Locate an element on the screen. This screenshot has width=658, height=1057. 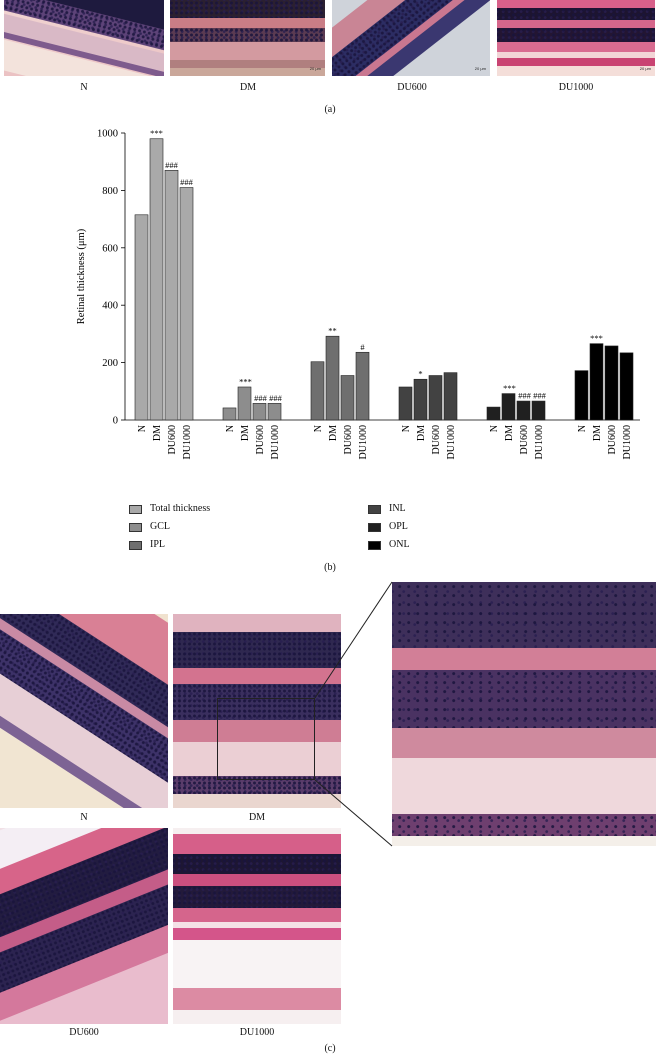
panel-label-c: (c) is located at coordinates (330, 1048).